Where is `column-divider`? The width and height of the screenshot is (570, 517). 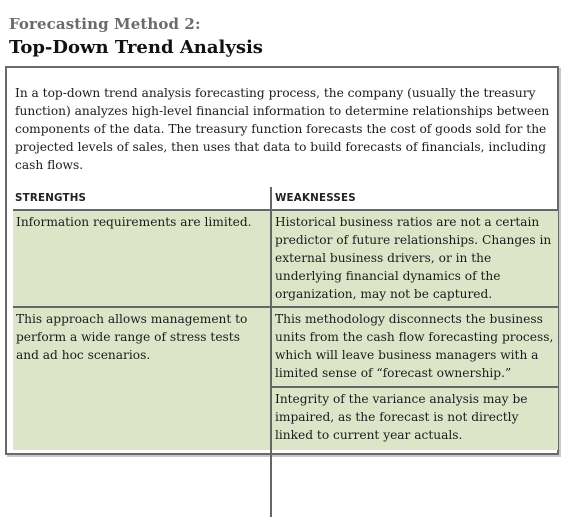 column-divider is located at coordinates (271, 352).